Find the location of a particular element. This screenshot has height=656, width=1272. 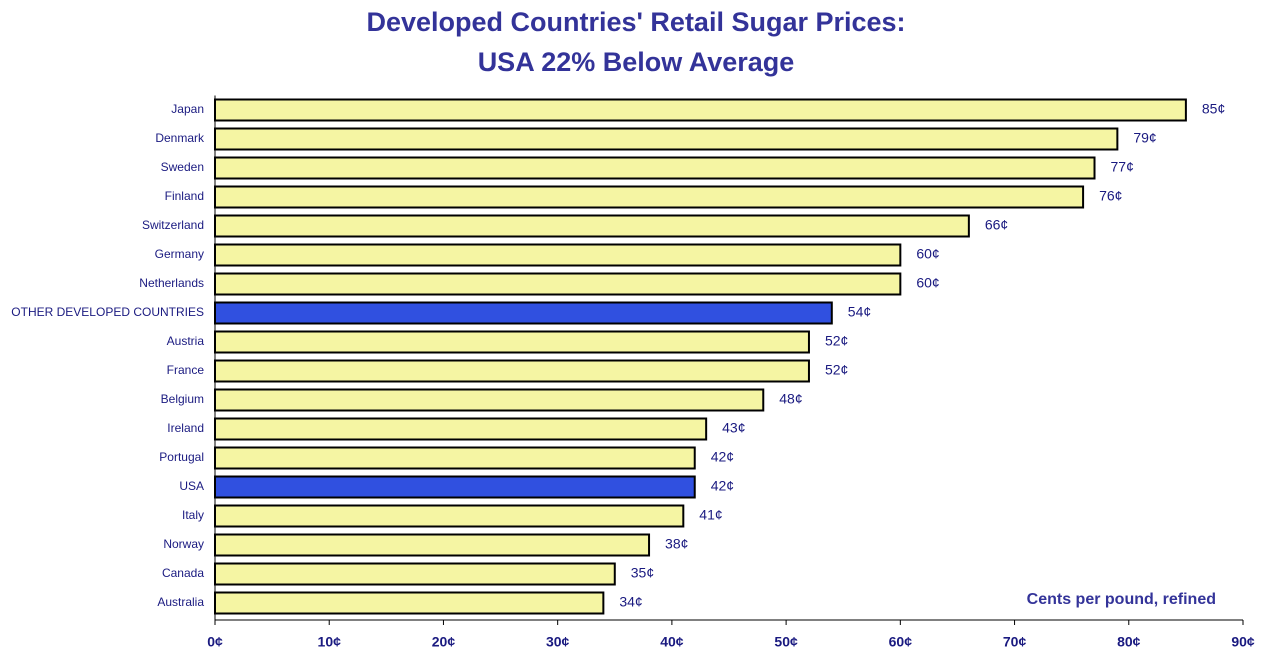

value-label: 38¢ is located at coordinates (676, 544).